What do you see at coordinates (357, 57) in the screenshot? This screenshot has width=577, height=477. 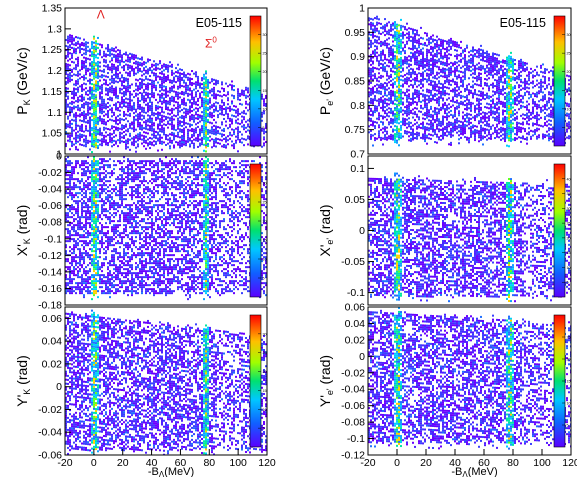 I see `y-tick-label: 0.9` at bounding box center [357, 57].